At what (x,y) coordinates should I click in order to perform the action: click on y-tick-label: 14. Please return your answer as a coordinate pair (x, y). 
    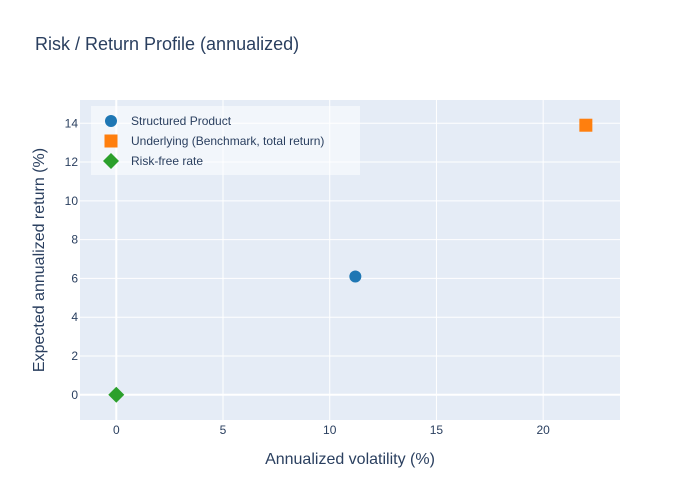
    Looking at the image, I should click on (72, 123).